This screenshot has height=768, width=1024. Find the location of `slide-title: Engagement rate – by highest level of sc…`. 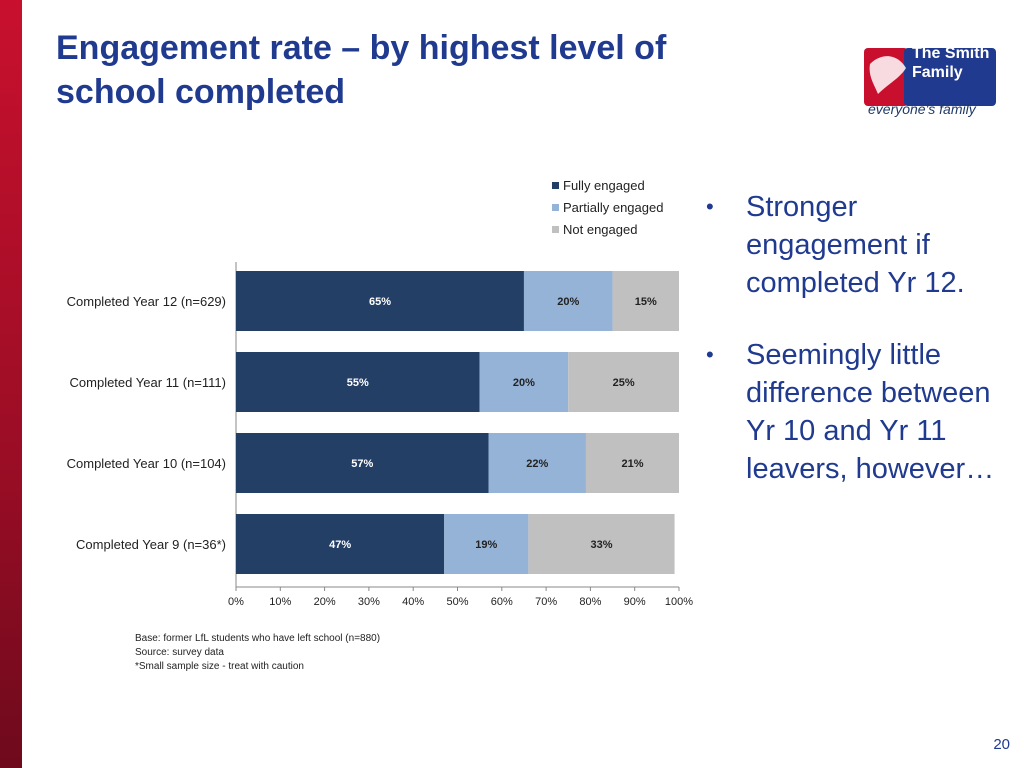

slide-title: Engagement rate – by highest level of sc… is located at coordinates (361, 70).